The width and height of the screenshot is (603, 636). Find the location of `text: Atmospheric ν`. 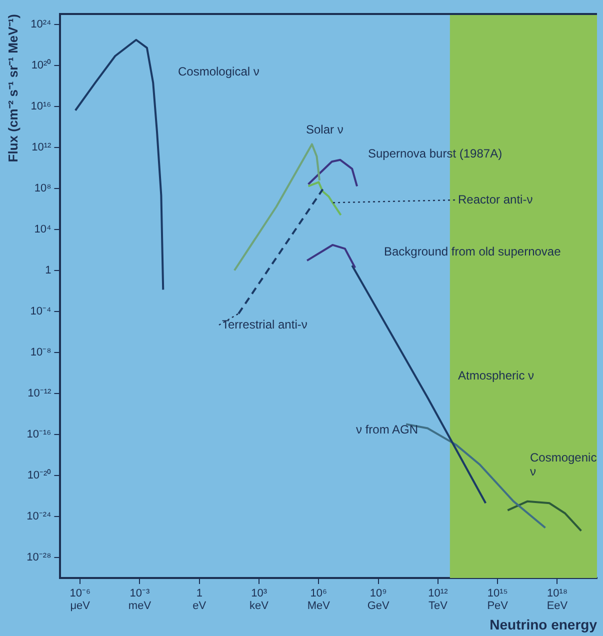

text: Atmospheric ν is located at coordinates (496, 375).